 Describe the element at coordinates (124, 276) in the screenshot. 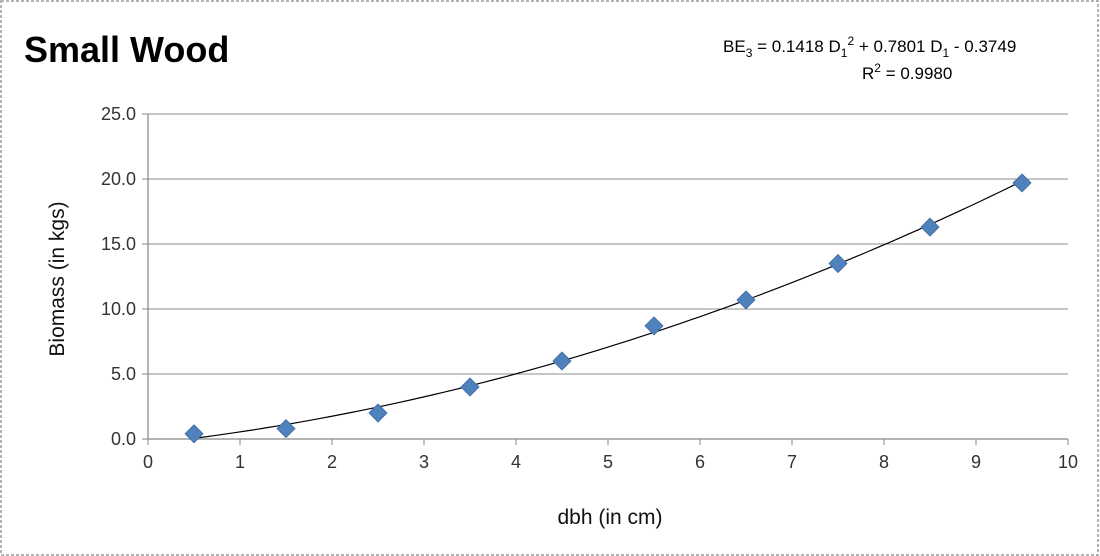

I see `y-axis-ticks: 0.0 5.0 10.0 15.0 20.0 25.0` at that location.